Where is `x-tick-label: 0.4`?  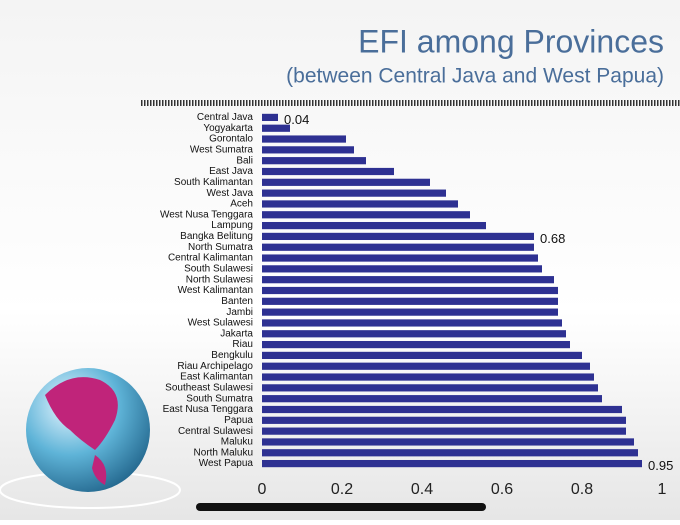 x-tick-label: 0.4 is located at coordinates (422, 489).